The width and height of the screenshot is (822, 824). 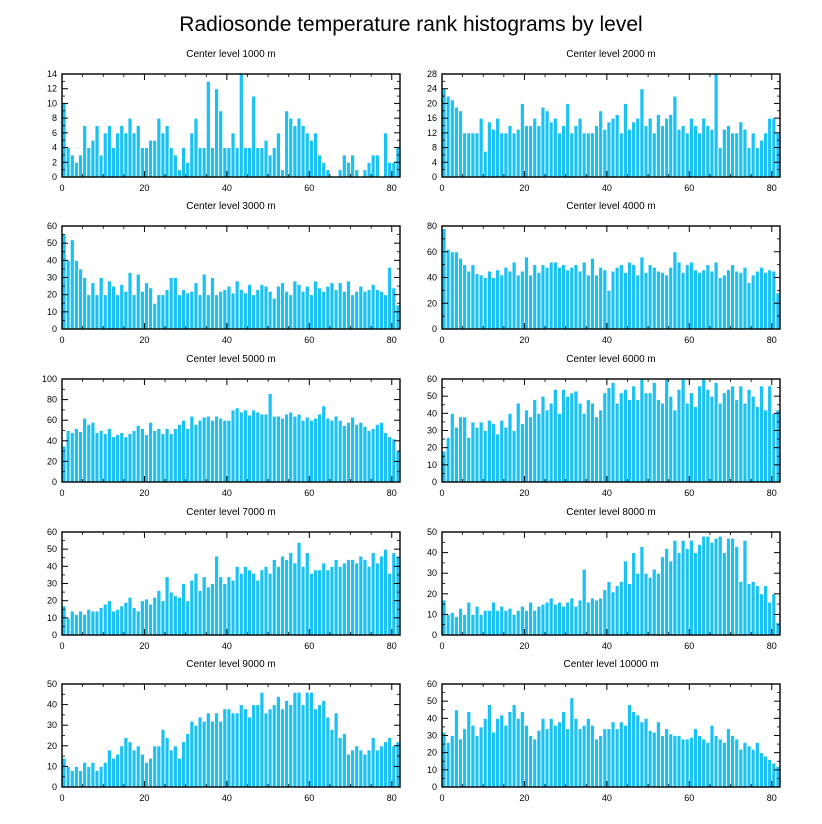 I want to click on y-tick-label: 30, so click(x=432, y=736).